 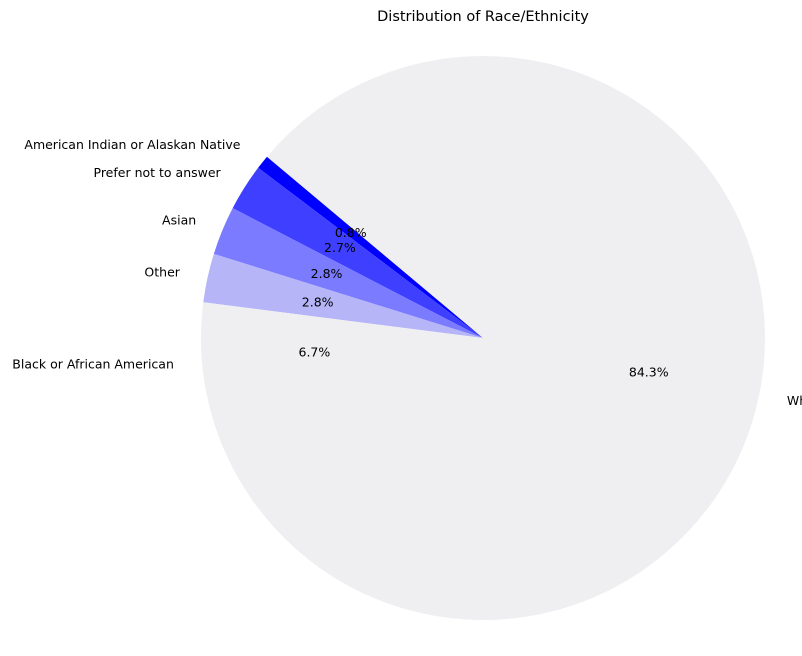 What do you see at coordinates (315, 352) in the screenshot?
I see `percent-label-black-or-african-american: 6.7%` at bounding box center [315, 352].